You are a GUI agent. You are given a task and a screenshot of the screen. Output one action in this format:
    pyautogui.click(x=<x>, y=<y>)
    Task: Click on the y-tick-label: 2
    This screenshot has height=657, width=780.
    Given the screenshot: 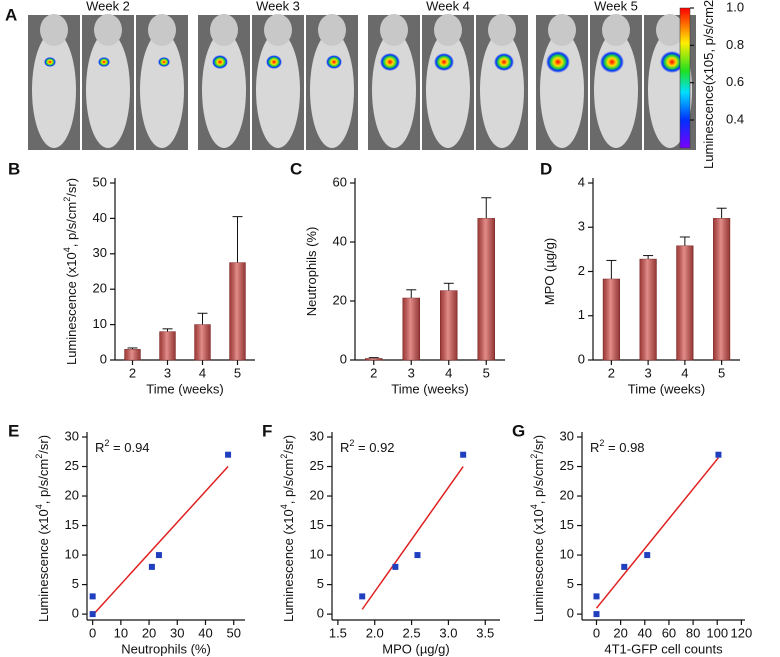 What is the action you would take?
    pyautogui.click(x=581, y=270)
    